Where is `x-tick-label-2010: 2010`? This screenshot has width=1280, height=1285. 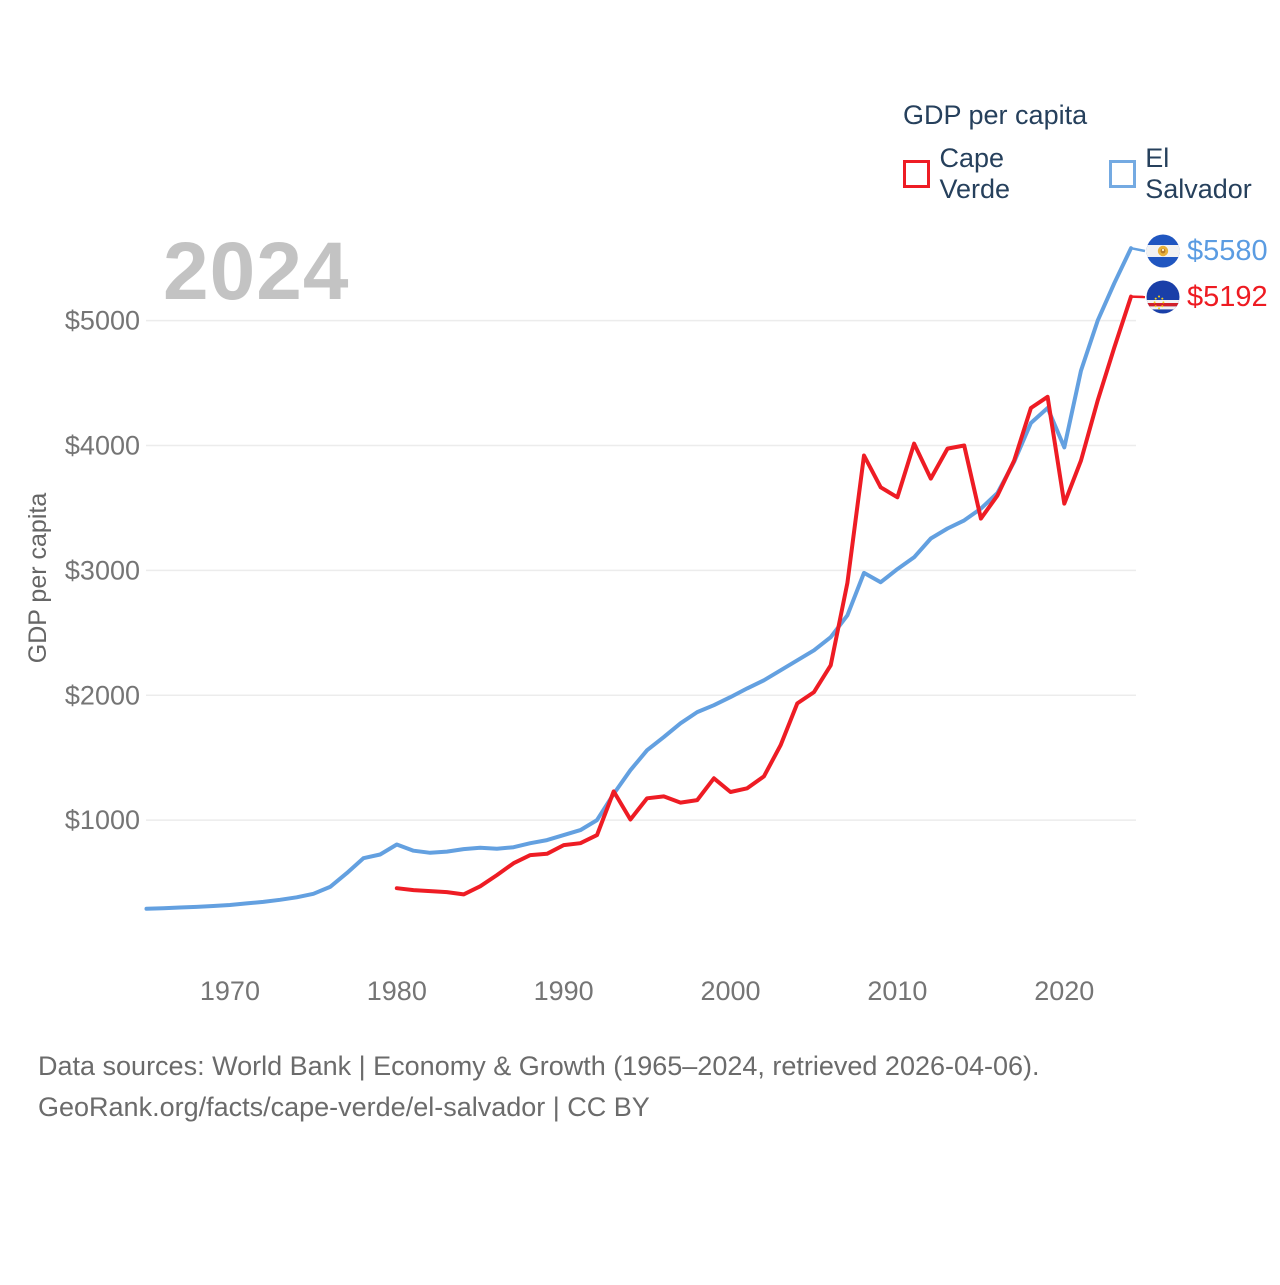
x-tick-label-2010: 2010 is located at coordinates (897, 991).